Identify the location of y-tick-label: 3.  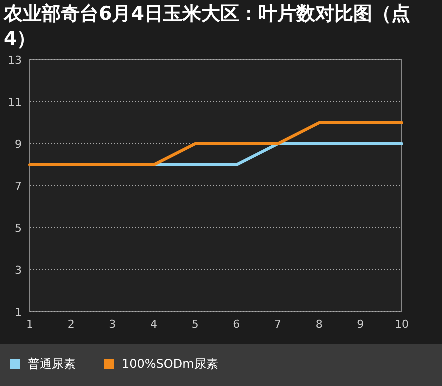
(18, 270).